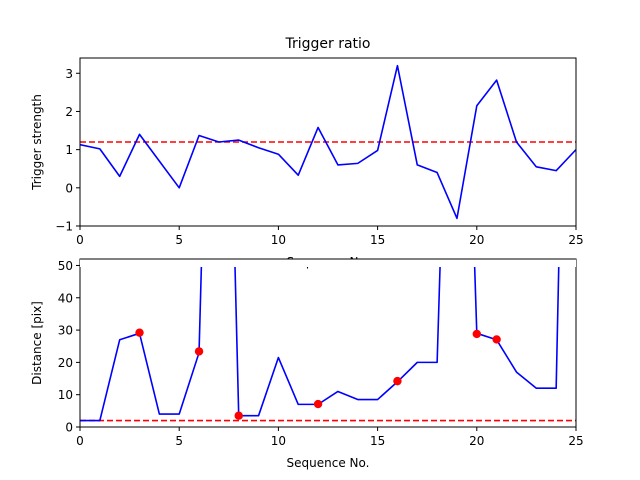 The image size is (640, 480). I want to click on y-tick-label: −1, so click(64, 227).